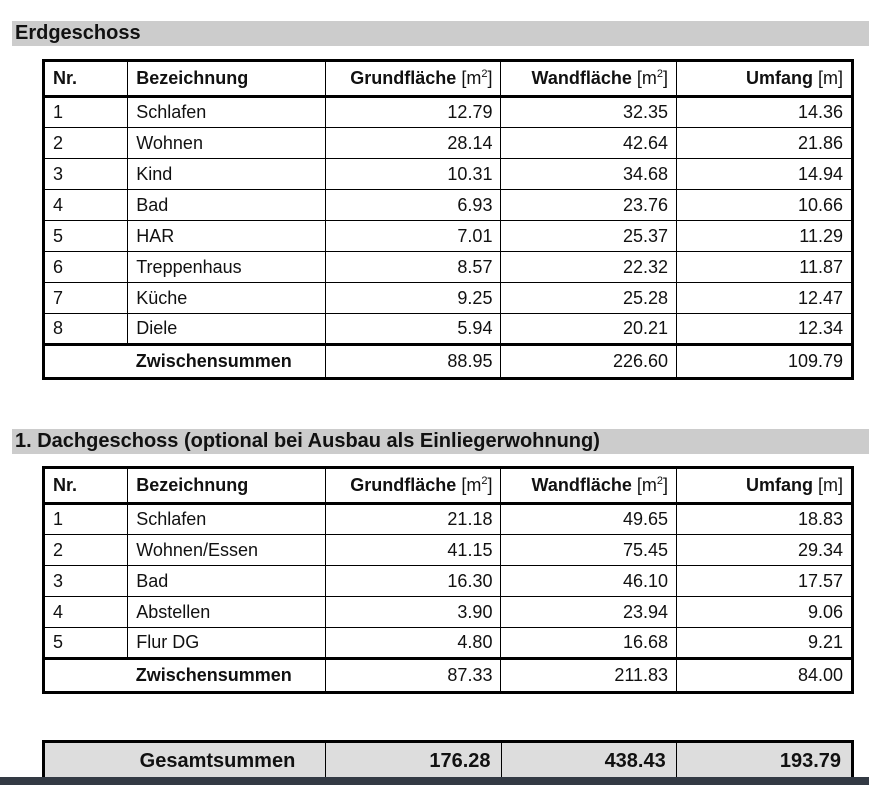  Describe the element at coordinates (764, 298) in the screenshot. I see `cell-umfang: 12.47` at that location.